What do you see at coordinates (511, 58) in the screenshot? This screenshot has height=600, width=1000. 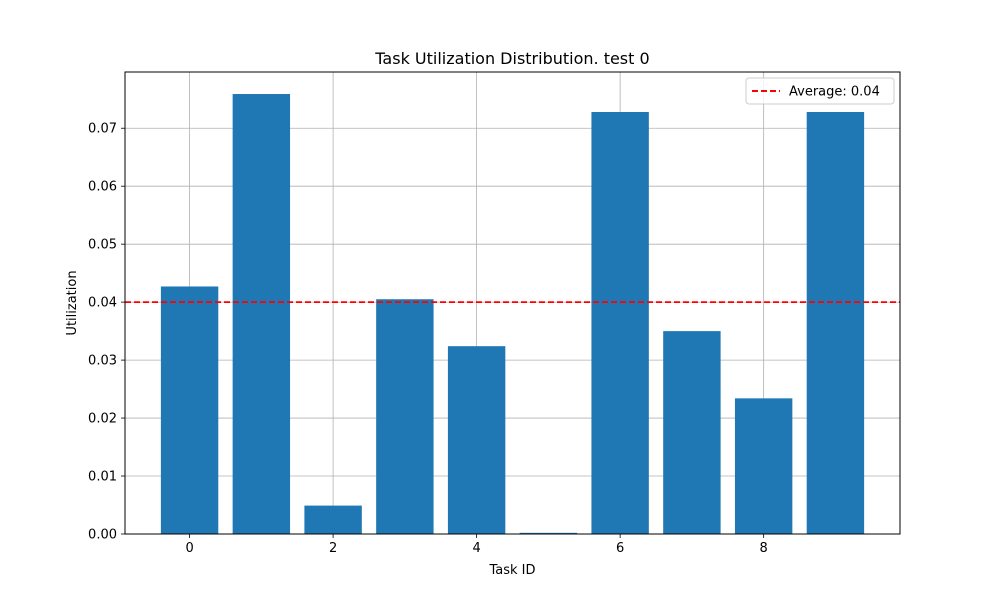 I see `chart-title: Task Utilization Distribution. test 0` at bounding box center [511, 58].